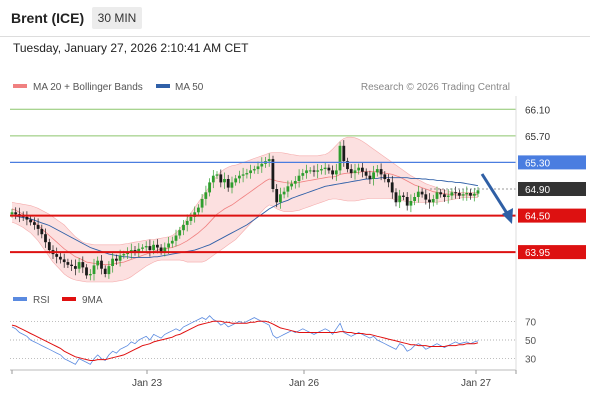 The height and width of the screenshot is (400, 590). Describe the element at coordinates (537, 163) in the screenshot. I see `price-level-label: 65.30` at that location.